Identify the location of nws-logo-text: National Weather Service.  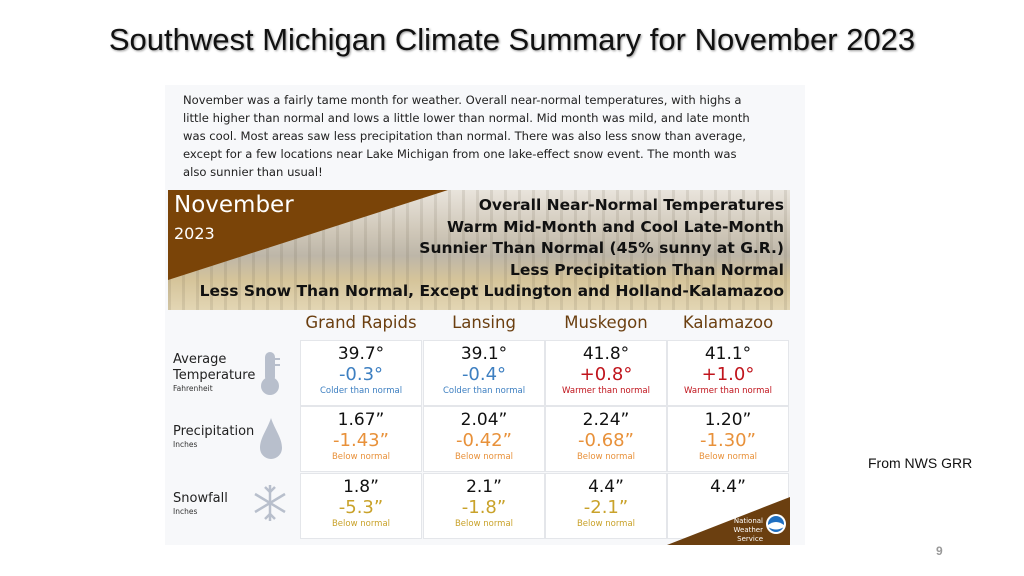
(738, 530).